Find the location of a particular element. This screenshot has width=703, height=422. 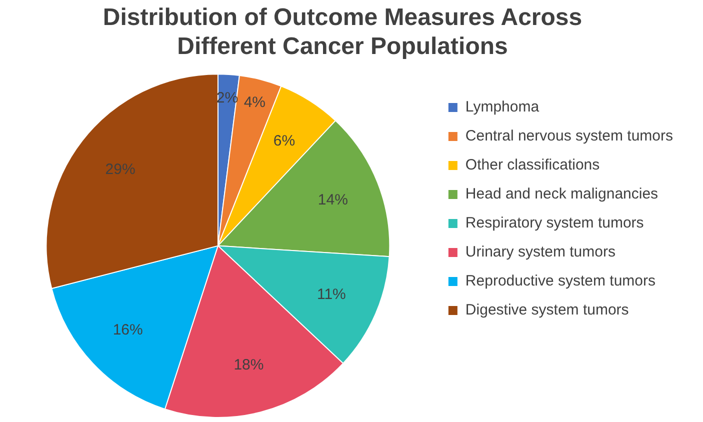

legend-label: Reproductive system tumors is located at coordinates (560, 281).